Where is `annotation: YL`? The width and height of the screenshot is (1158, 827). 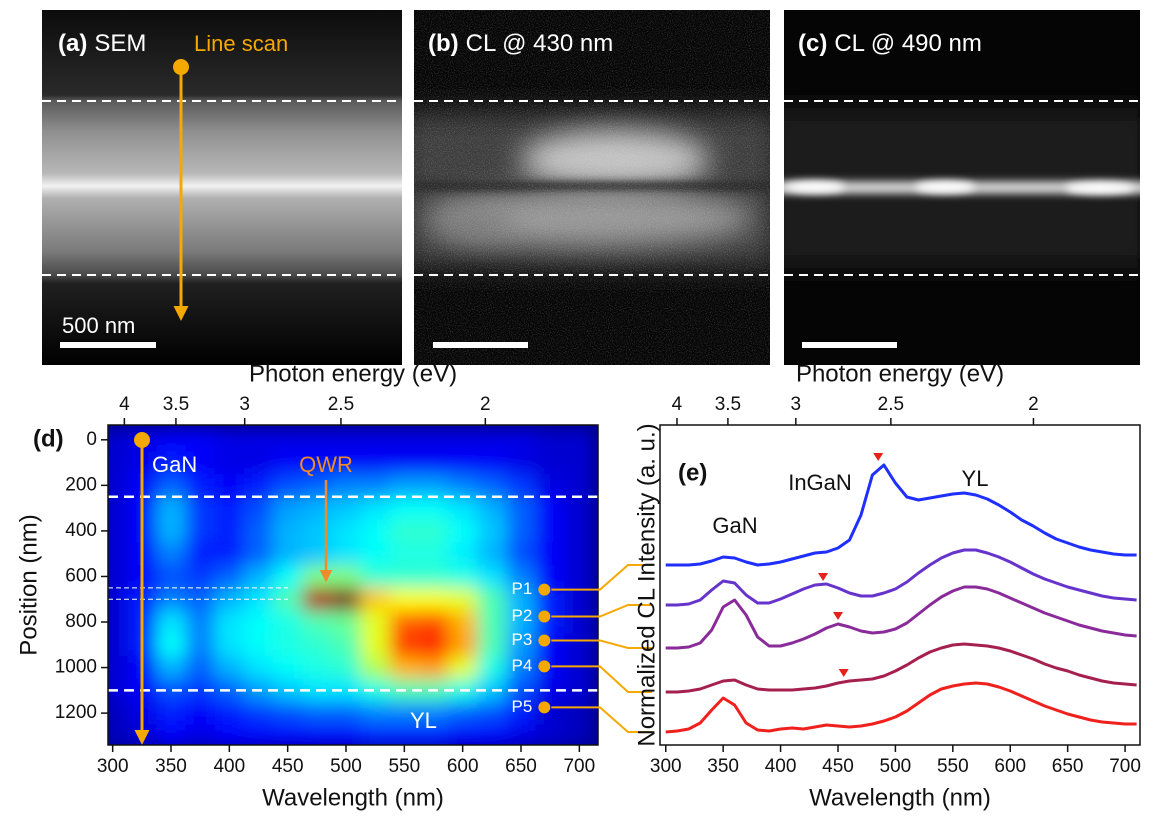
annotation: YL is located at coordinates (975, 478).